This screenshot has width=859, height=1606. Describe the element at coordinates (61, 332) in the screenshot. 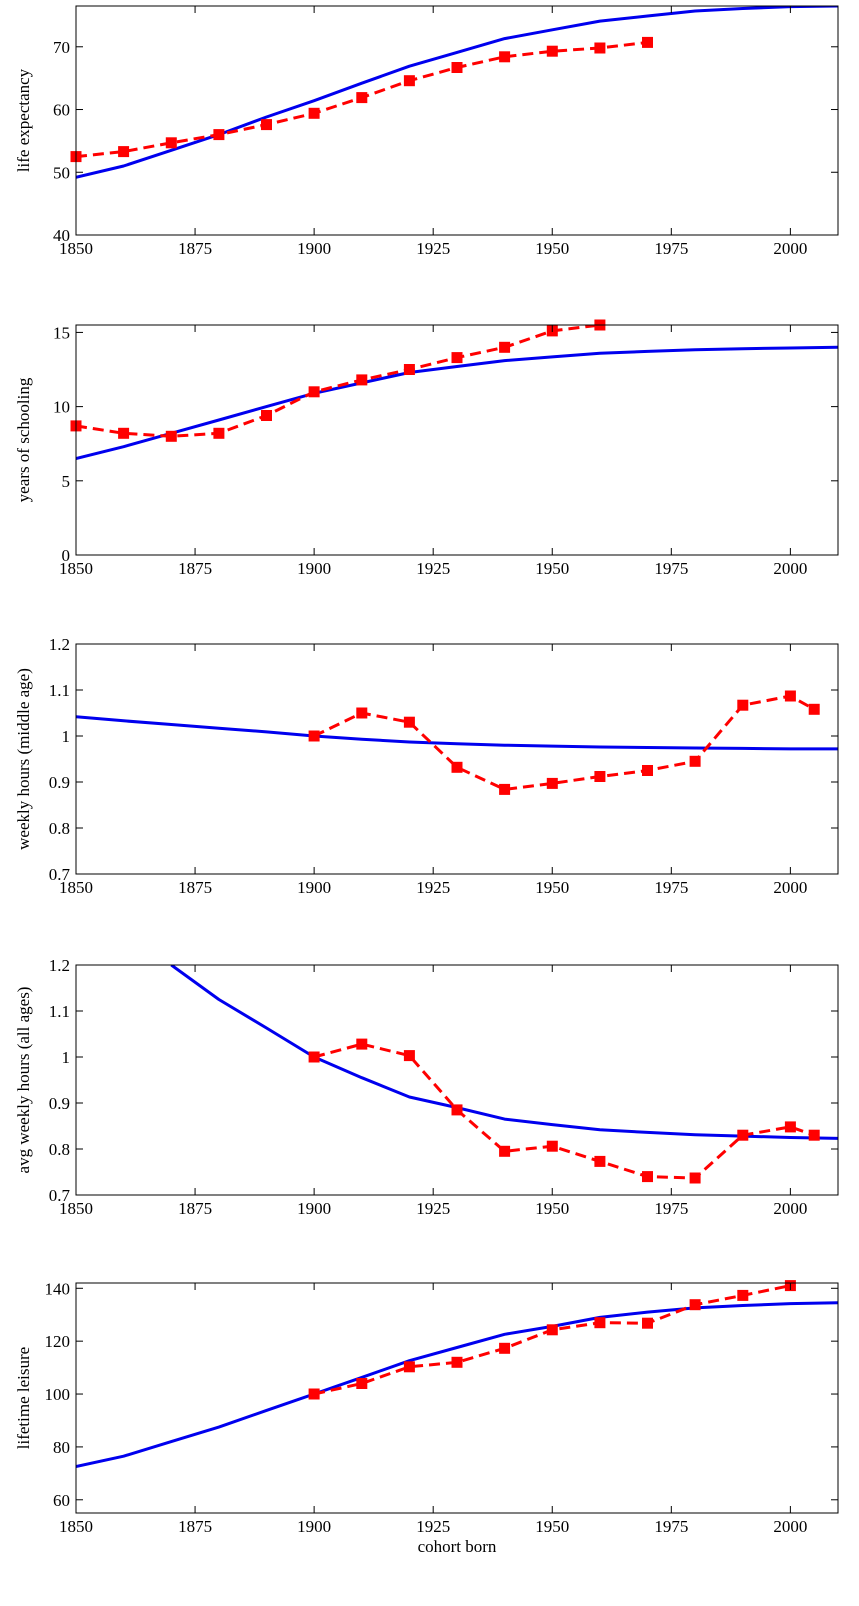

I see `y-tick-label: 15` at that location.